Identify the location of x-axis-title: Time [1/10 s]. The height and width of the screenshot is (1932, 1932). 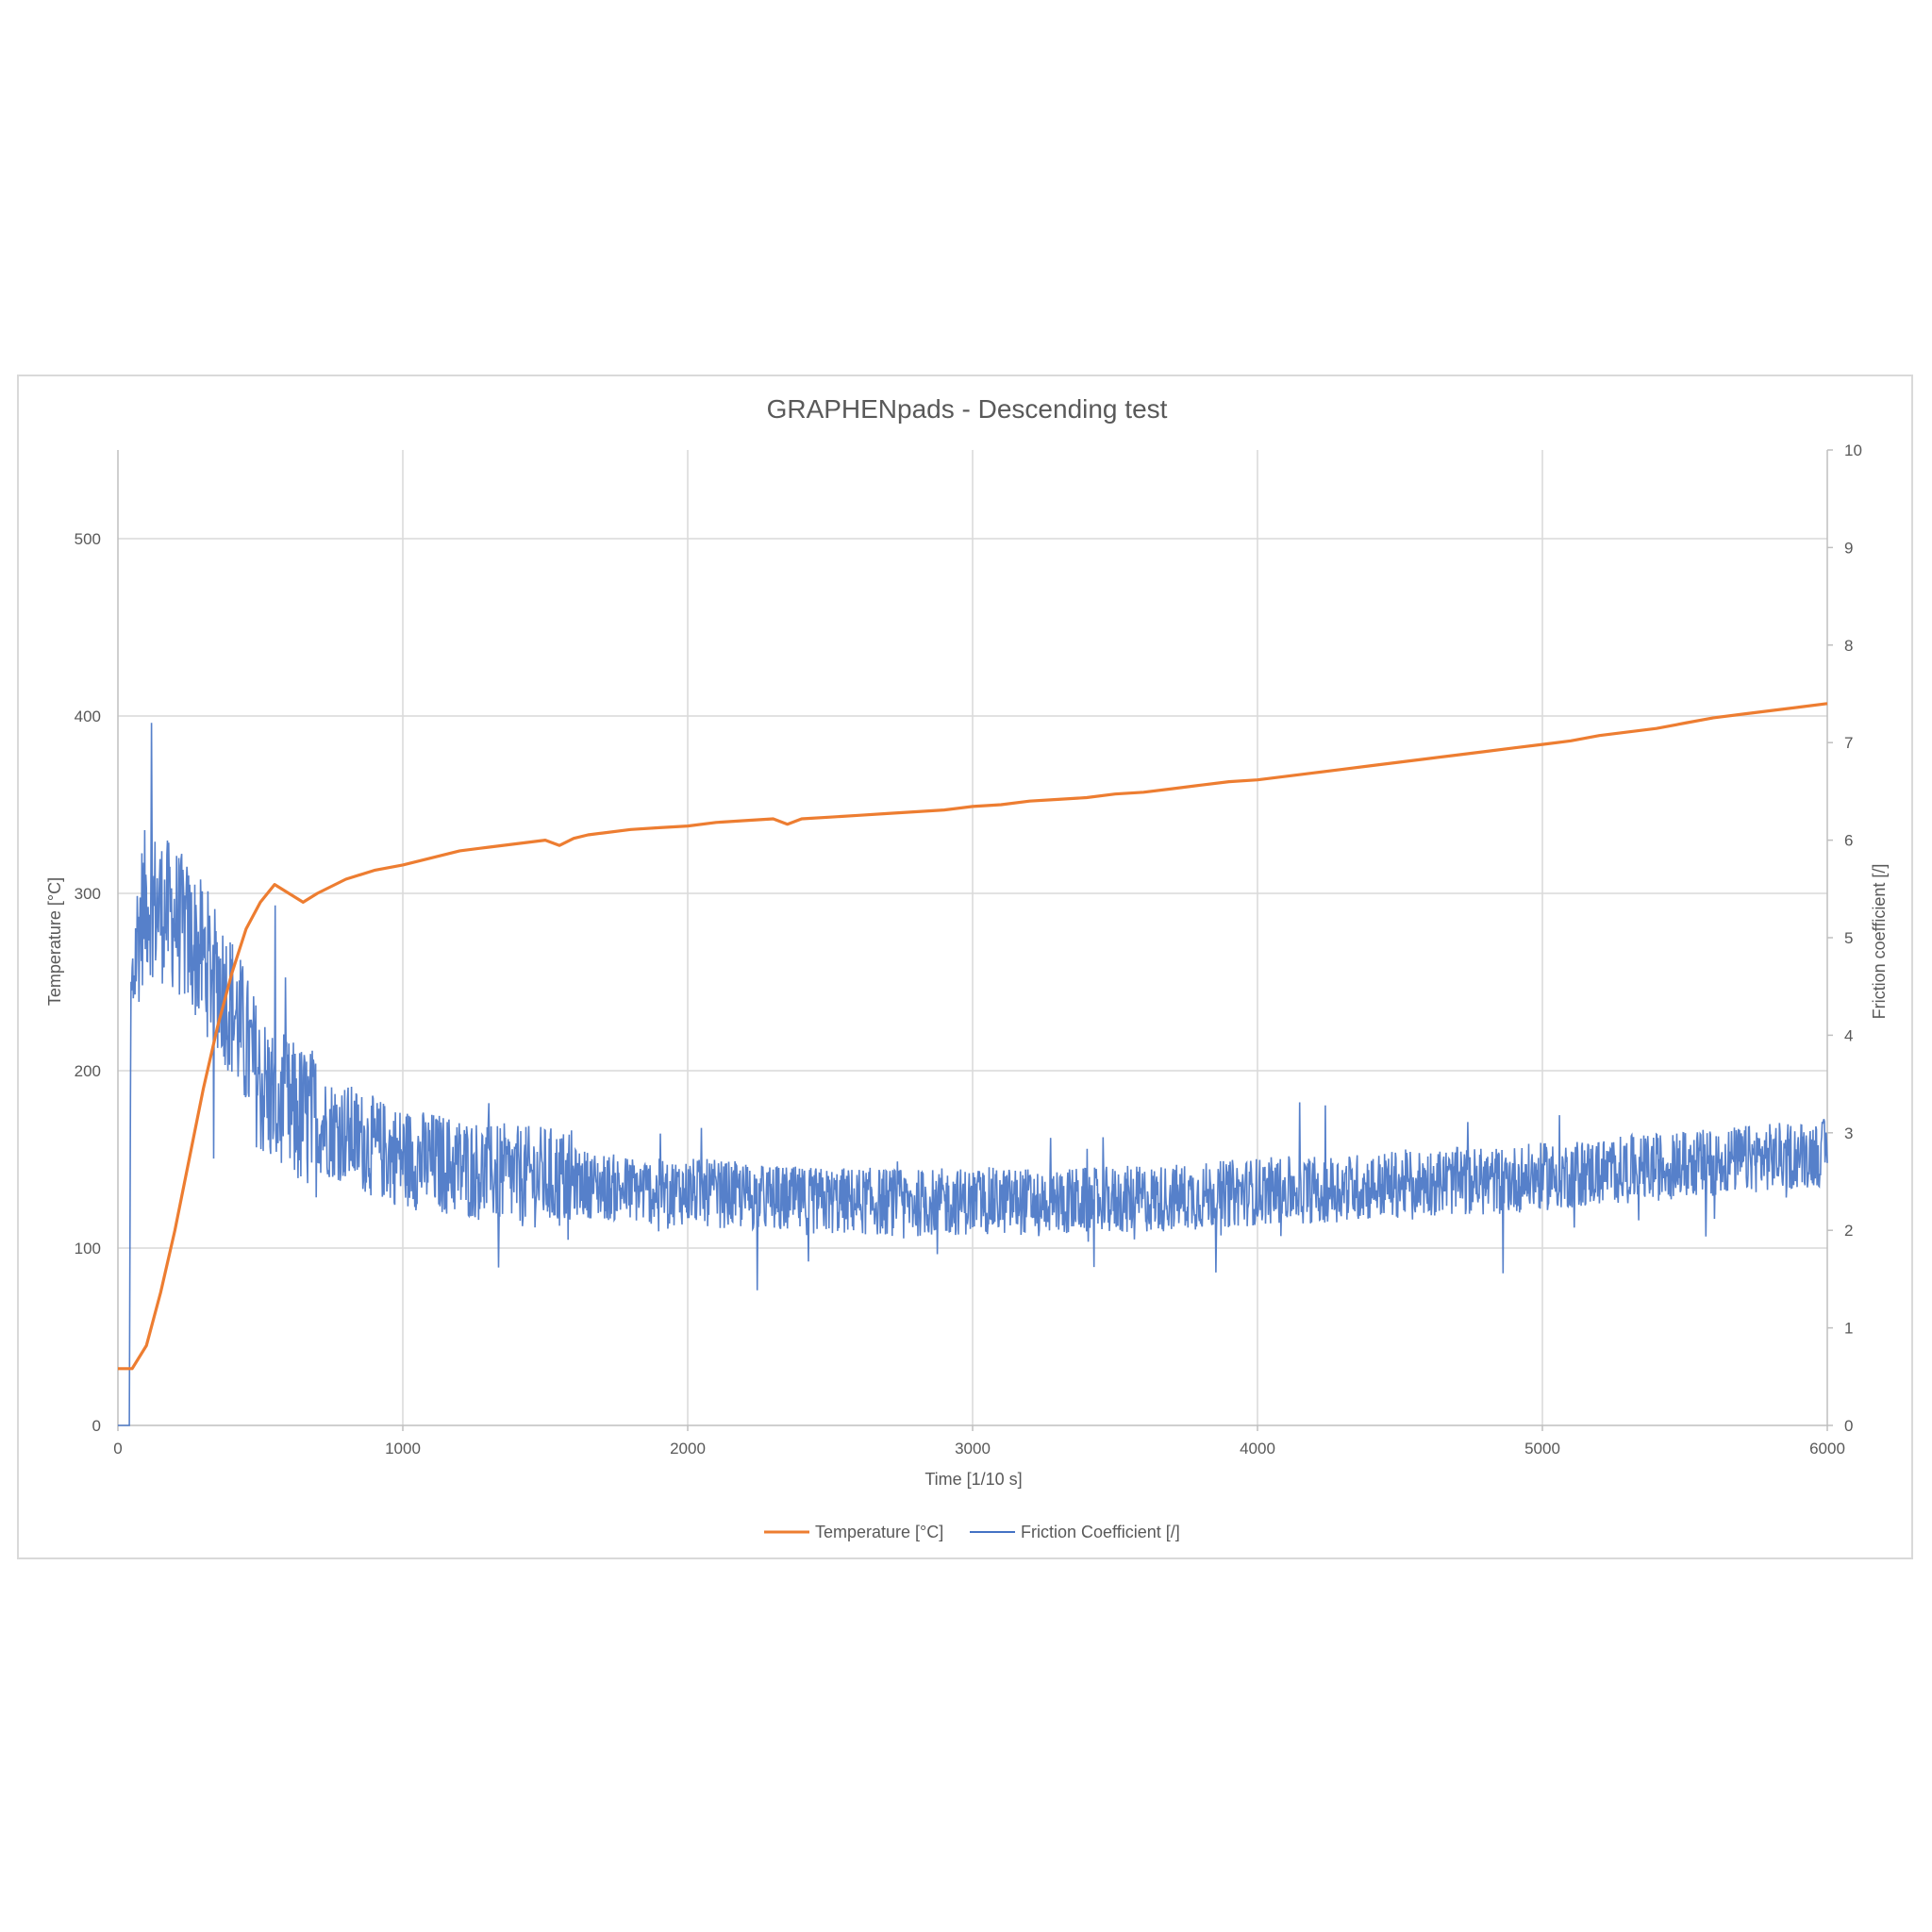
(973, 1479).